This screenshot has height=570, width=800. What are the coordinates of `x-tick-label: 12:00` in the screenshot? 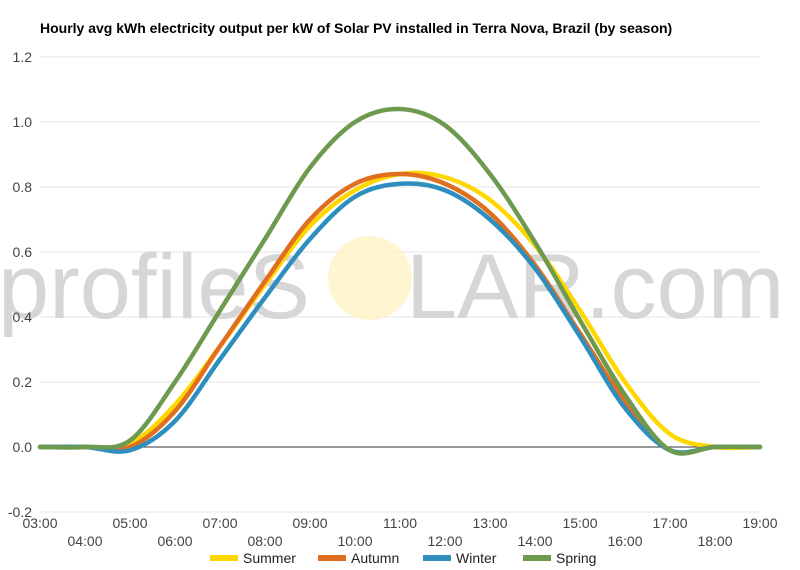 It's located at (444, 541).